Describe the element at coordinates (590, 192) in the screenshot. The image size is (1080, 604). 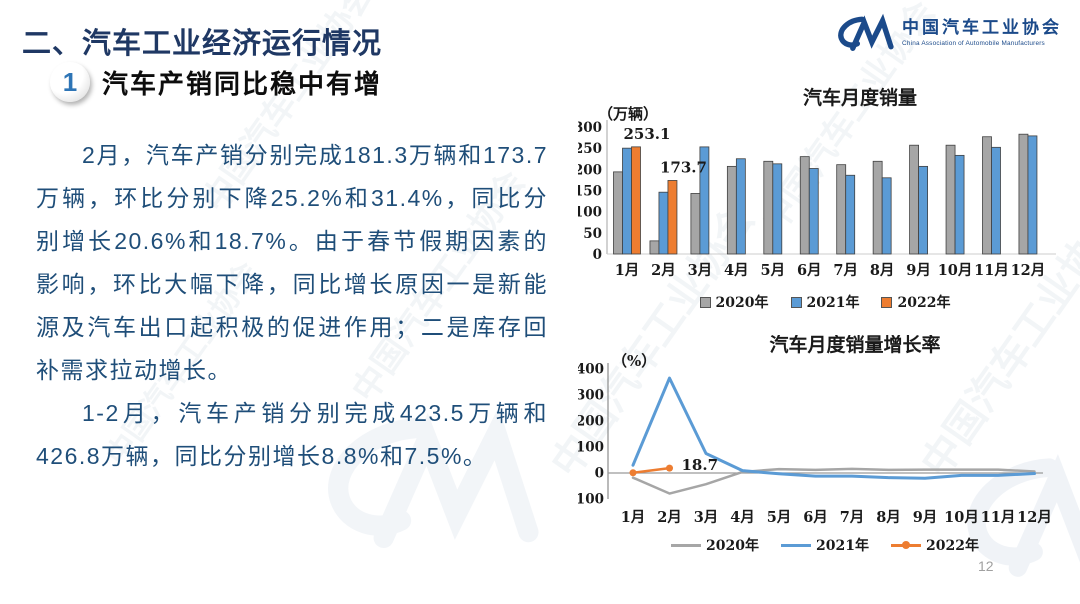
I see `svg-text: 150` at that location.